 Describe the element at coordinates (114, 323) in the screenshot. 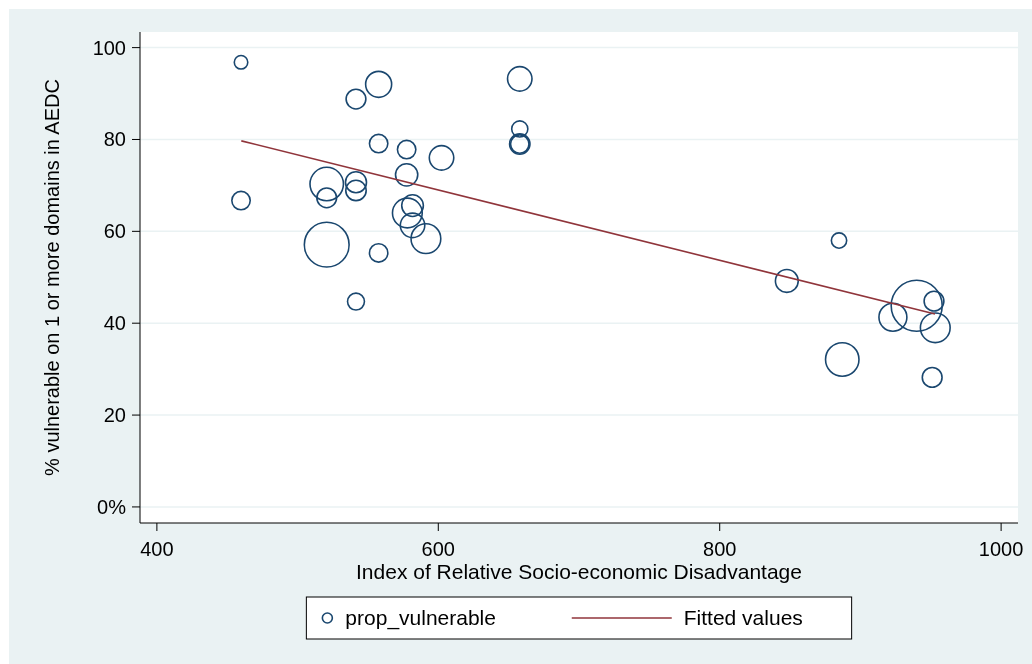

I see `y-tick-label: 40` at that location.